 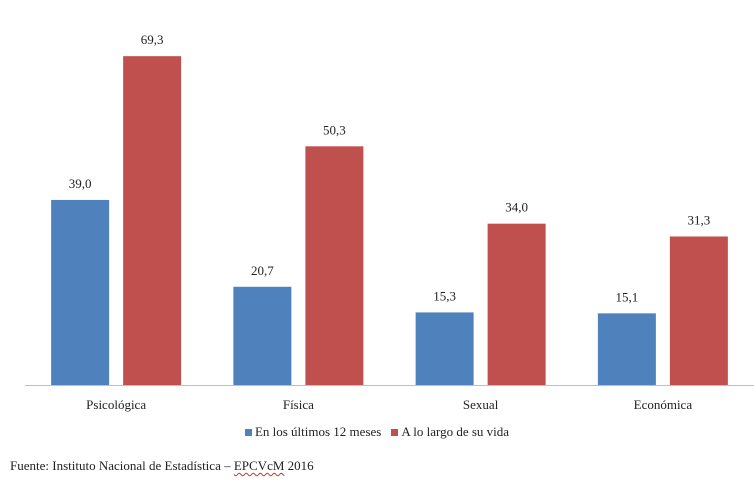 I want to click on legend-label-series-1: En los últimos 12 meses, so click(x=318, y=431).